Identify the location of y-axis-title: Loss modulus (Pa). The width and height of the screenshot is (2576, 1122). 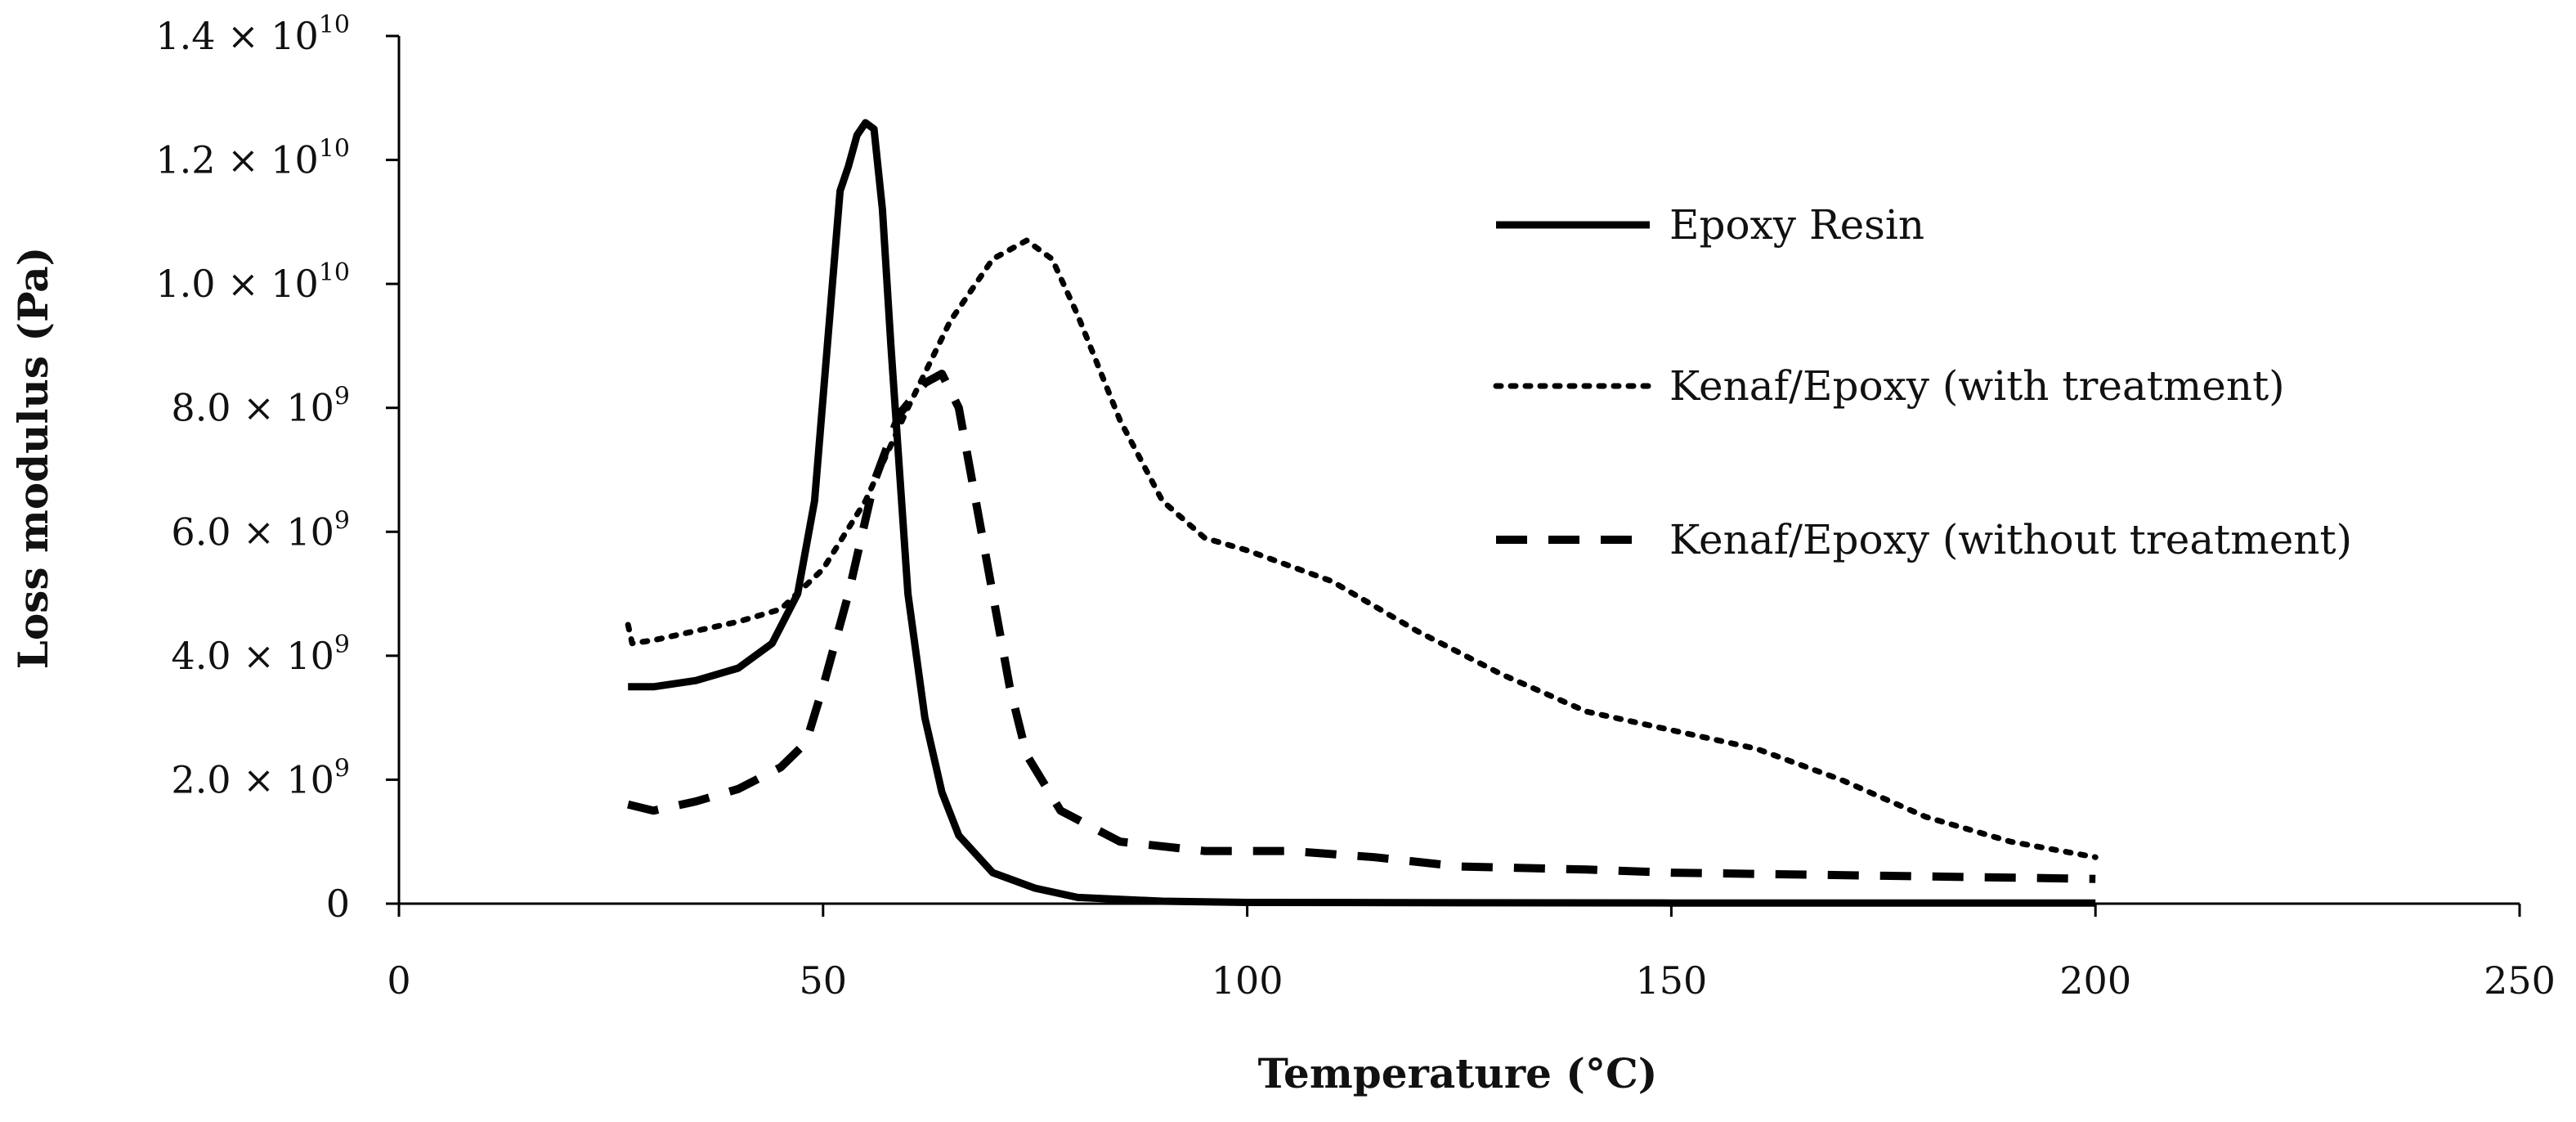
(33, 459).